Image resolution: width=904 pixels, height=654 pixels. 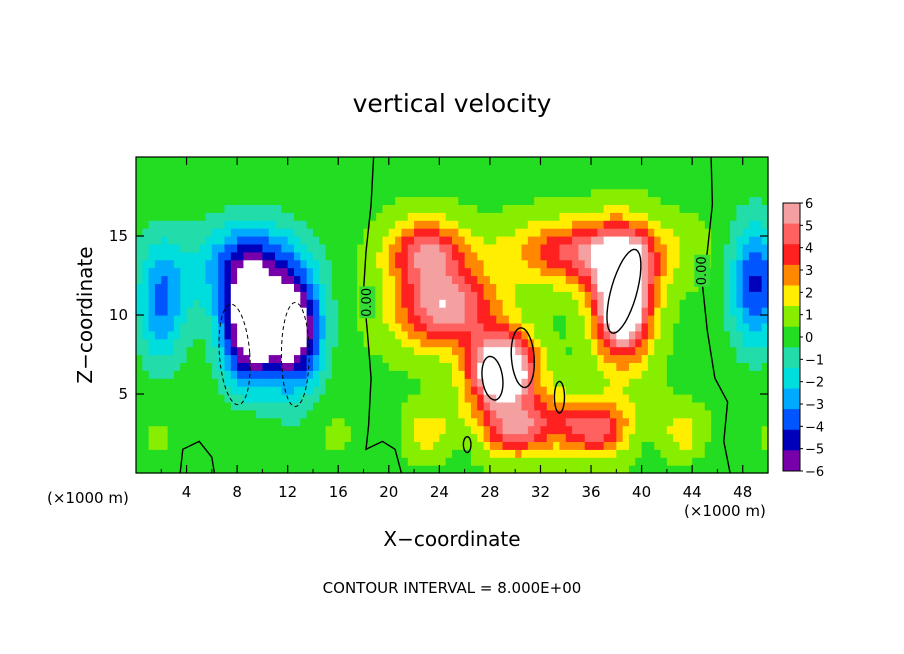 What do you see at coordinates (814, 472) in the screenshot?
I see `colorbar-label: −6` at bounding box center [814, 472].